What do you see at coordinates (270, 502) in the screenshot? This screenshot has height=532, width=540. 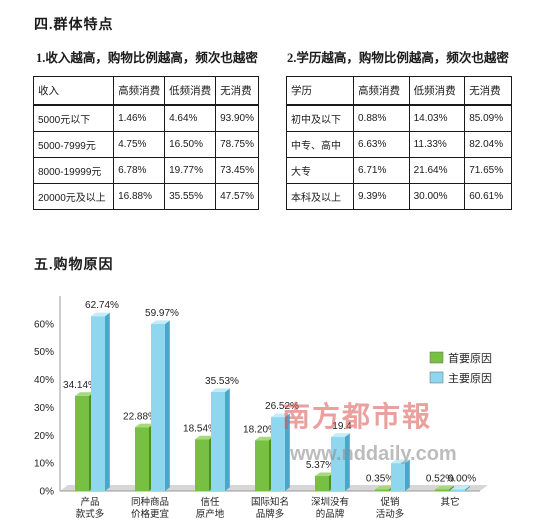 I see `category-label: 国际知名` at bounding box center [270, 502].